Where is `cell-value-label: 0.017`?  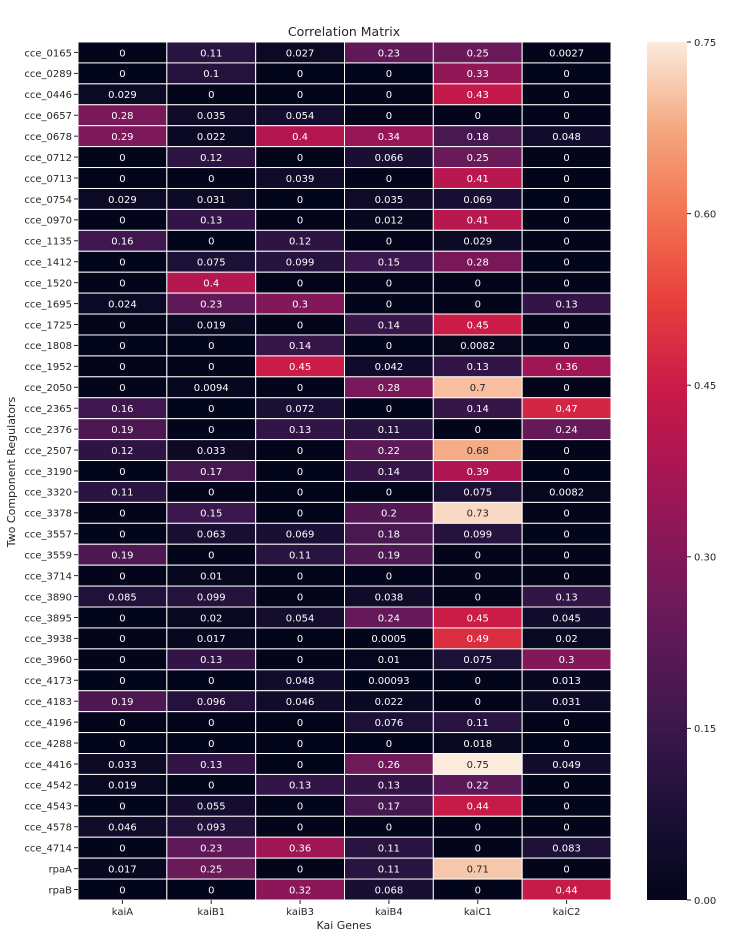 cell-value-label: 0.017 is located at coordinates (211, 639).